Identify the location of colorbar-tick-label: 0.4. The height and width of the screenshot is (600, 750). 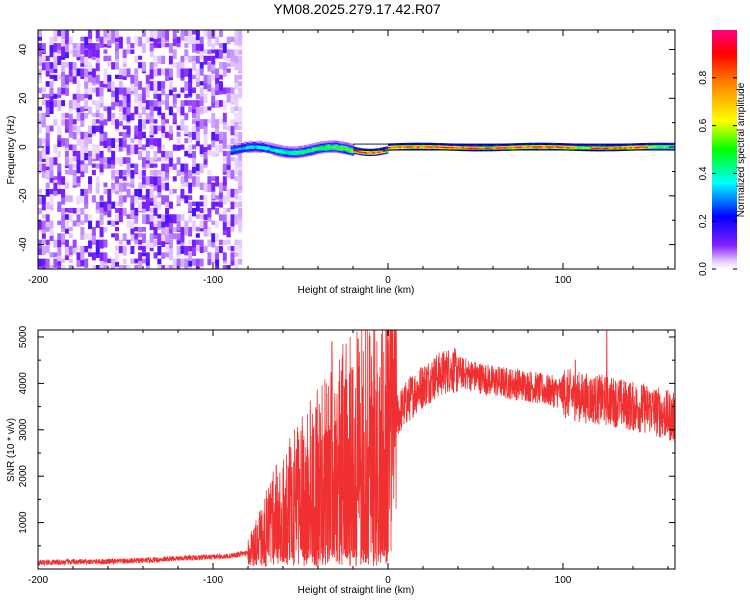
(703, 173).